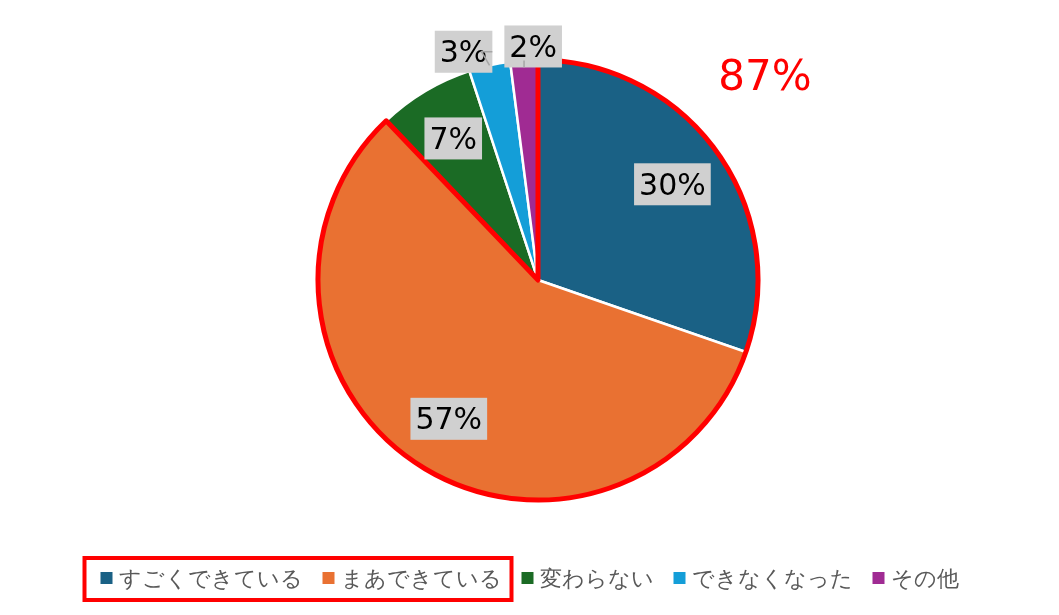 The width and height of the screenshot is (1059, 615). I want to click on legend-label: 変わらない, so click(596, 578).